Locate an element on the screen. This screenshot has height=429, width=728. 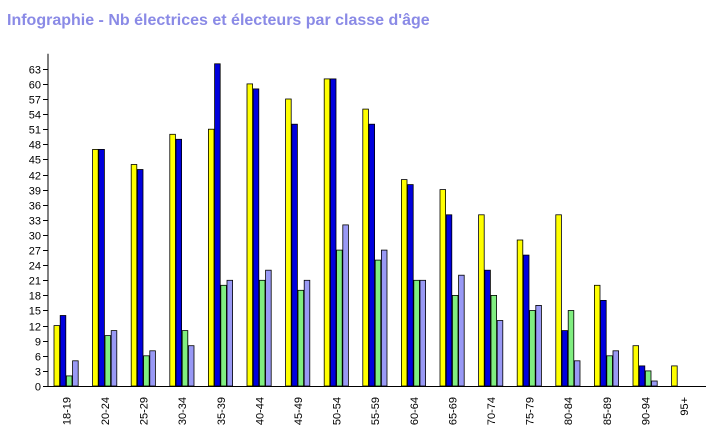
x-category-label: 85-89 is located at coordinates (608, 411).